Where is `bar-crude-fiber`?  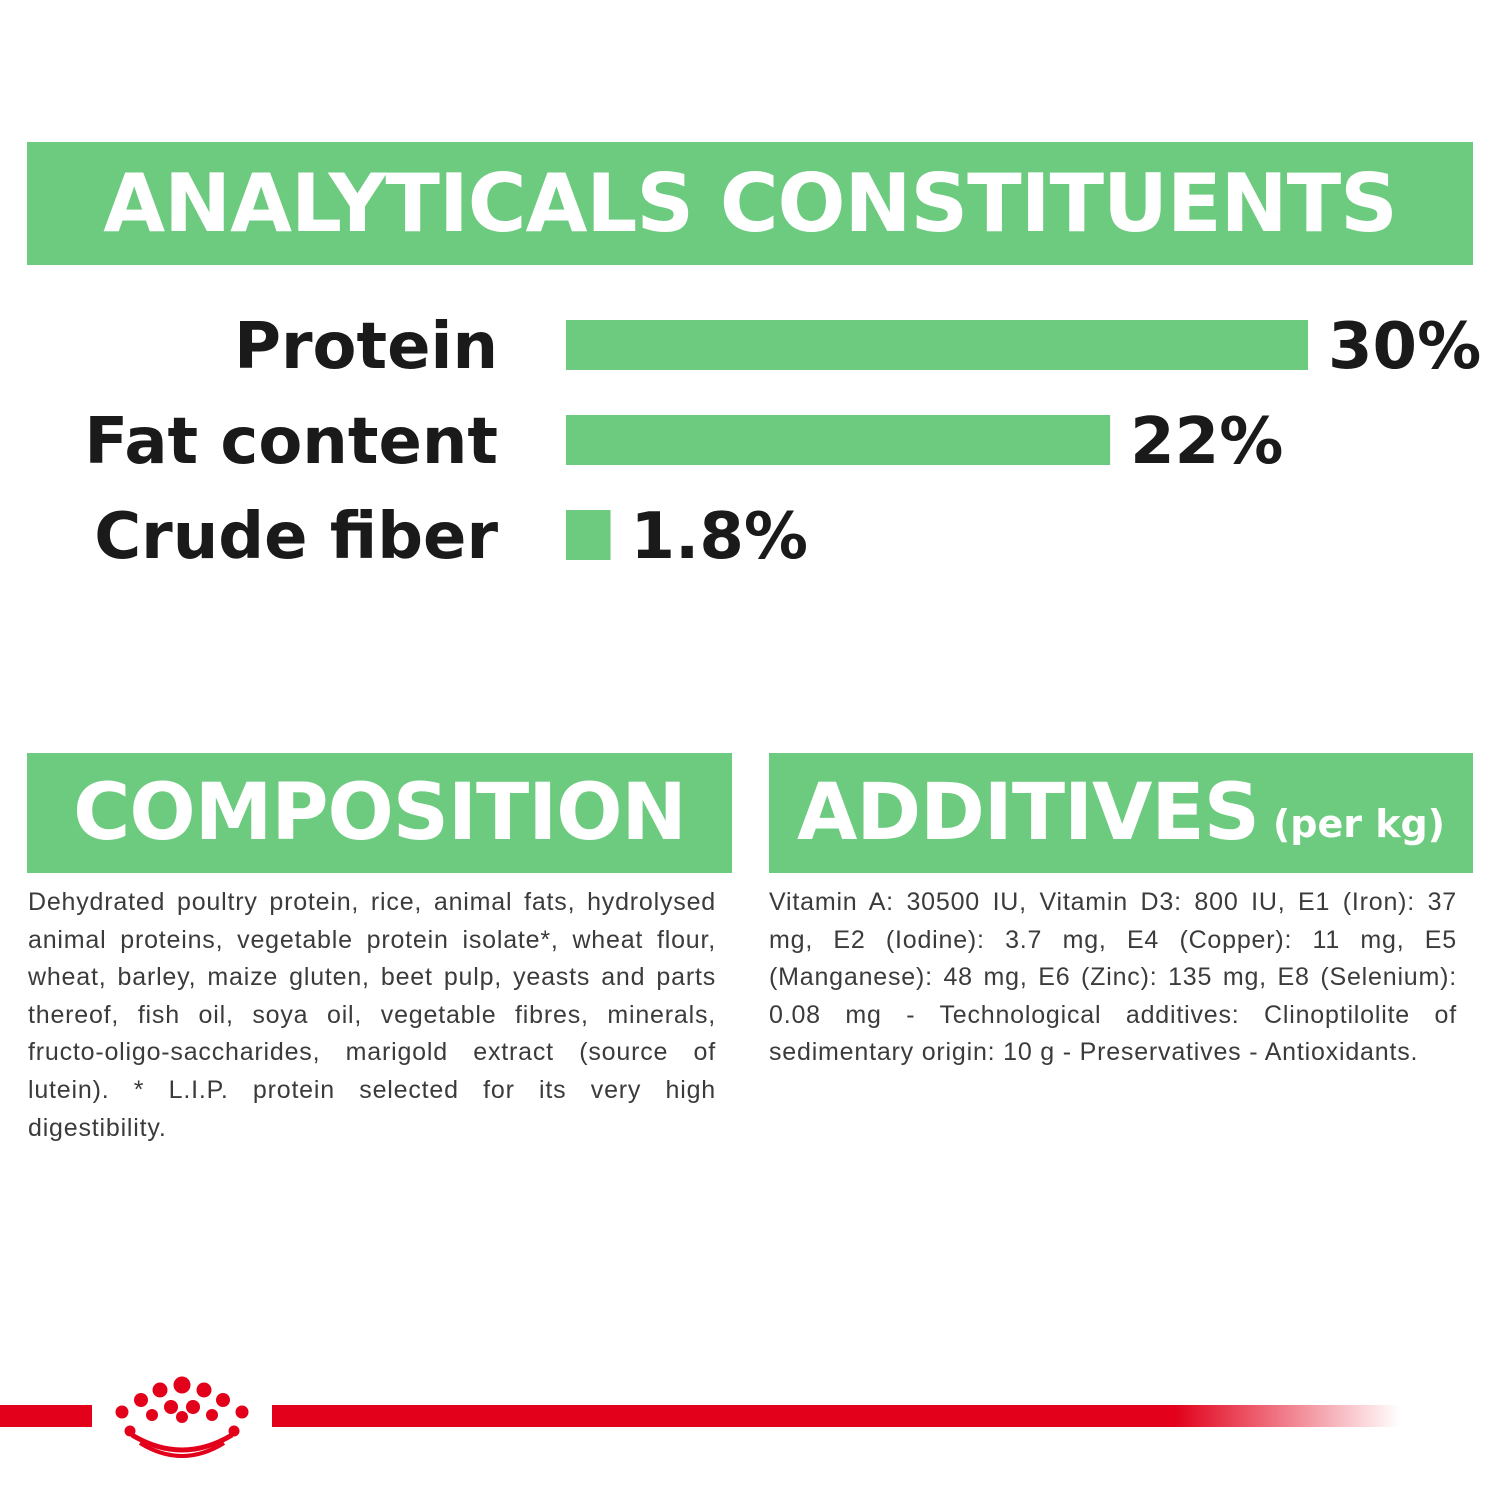
bar-crude-fiber is located at coordinates (588, 535).